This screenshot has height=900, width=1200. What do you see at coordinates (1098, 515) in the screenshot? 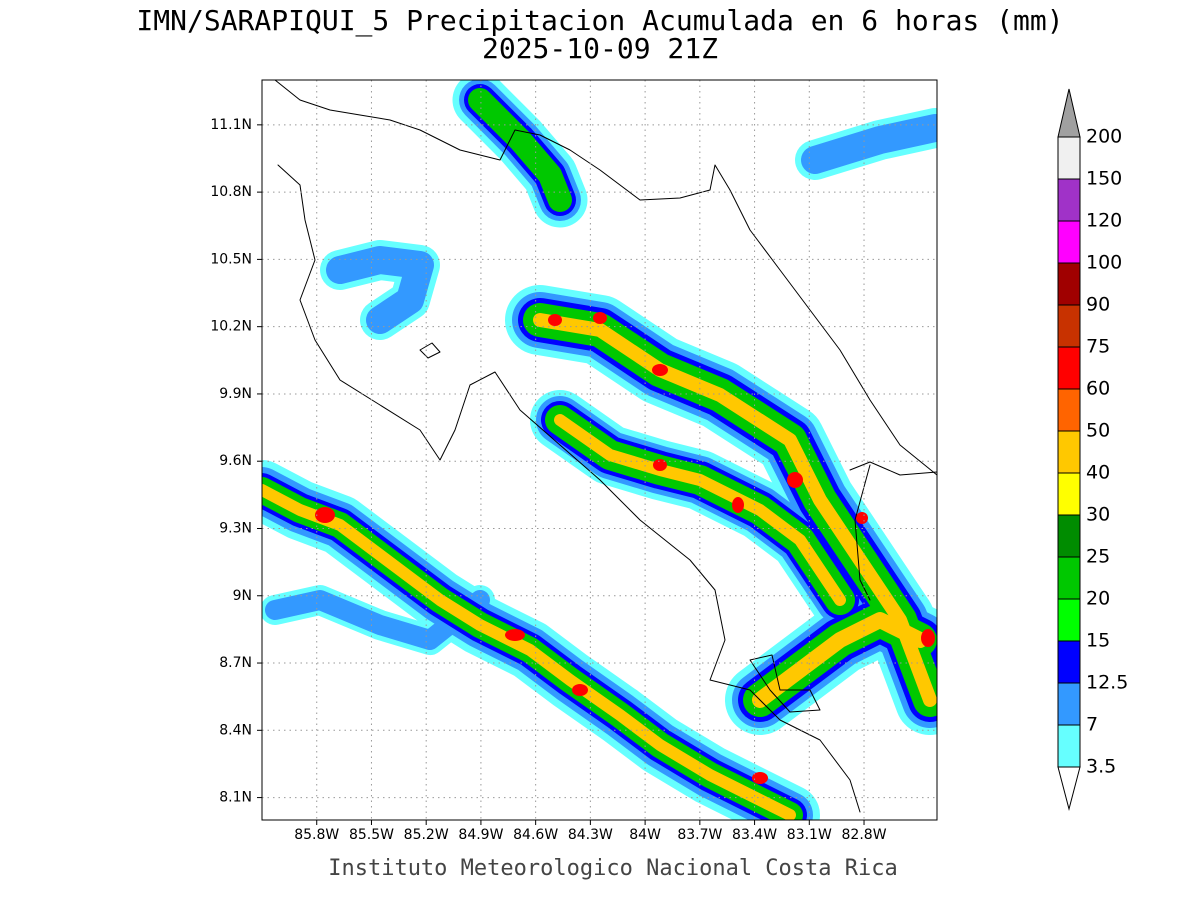
I see `colorbar-label: 30` at bounding box center [1098, 515].